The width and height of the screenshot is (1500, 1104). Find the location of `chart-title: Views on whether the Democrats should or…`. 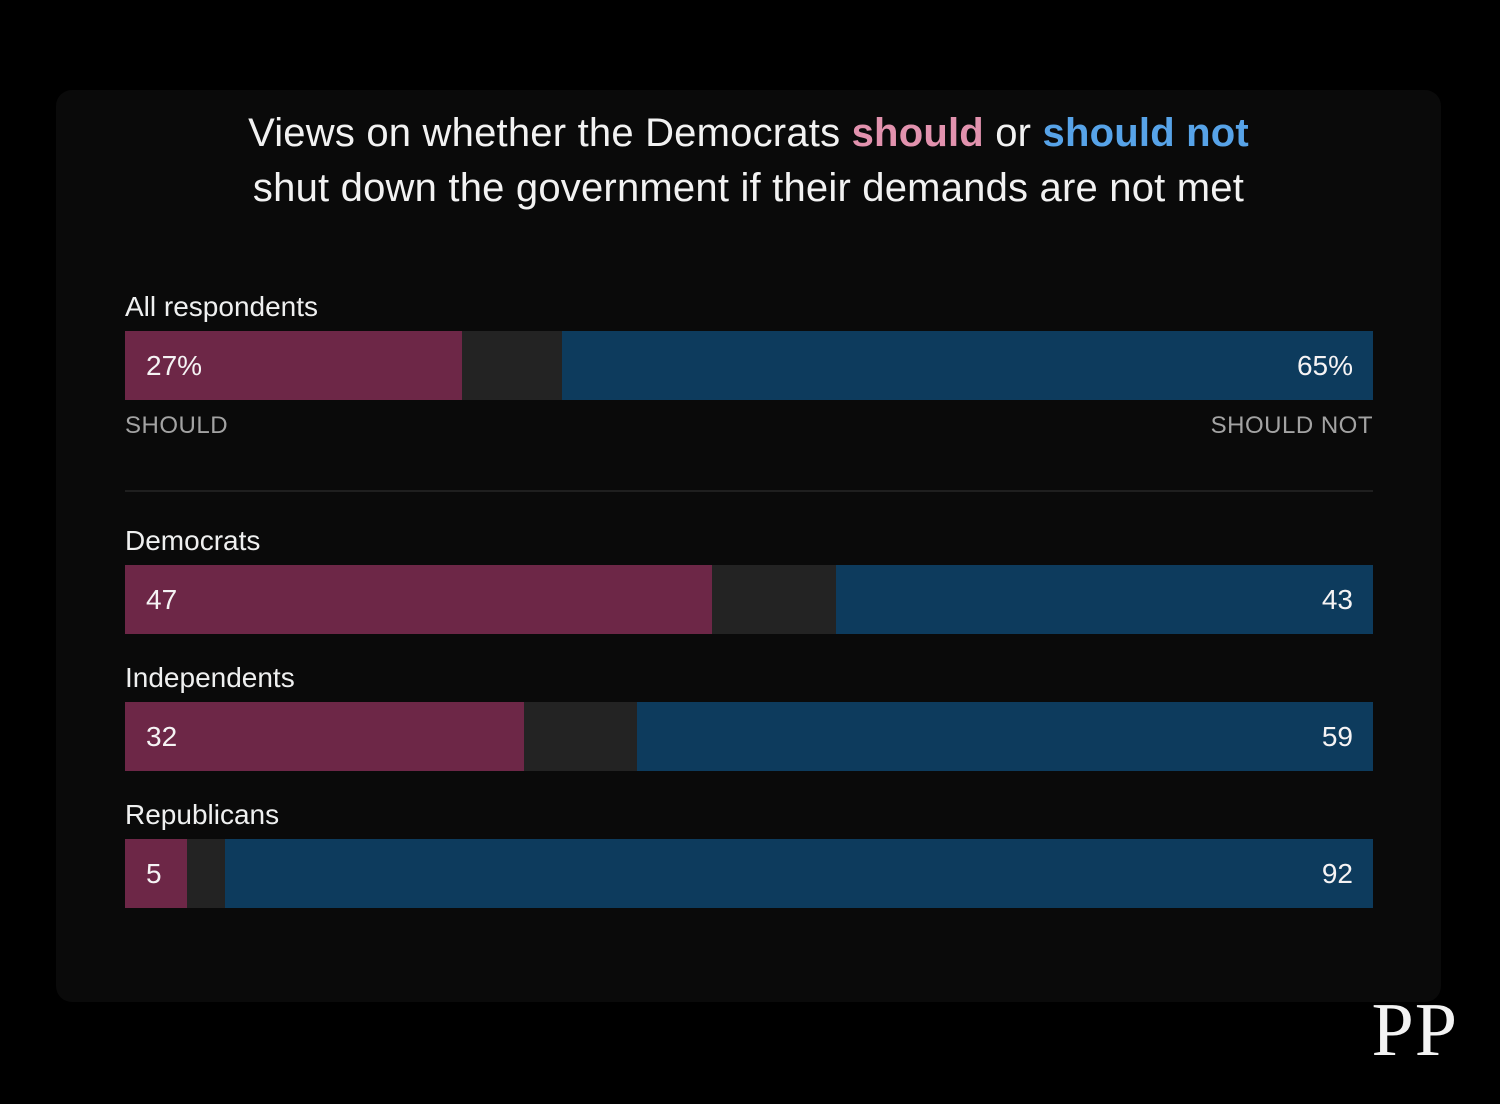

chart-title: Views on whether the Democrats should or… is located at coordinates (748, 161).